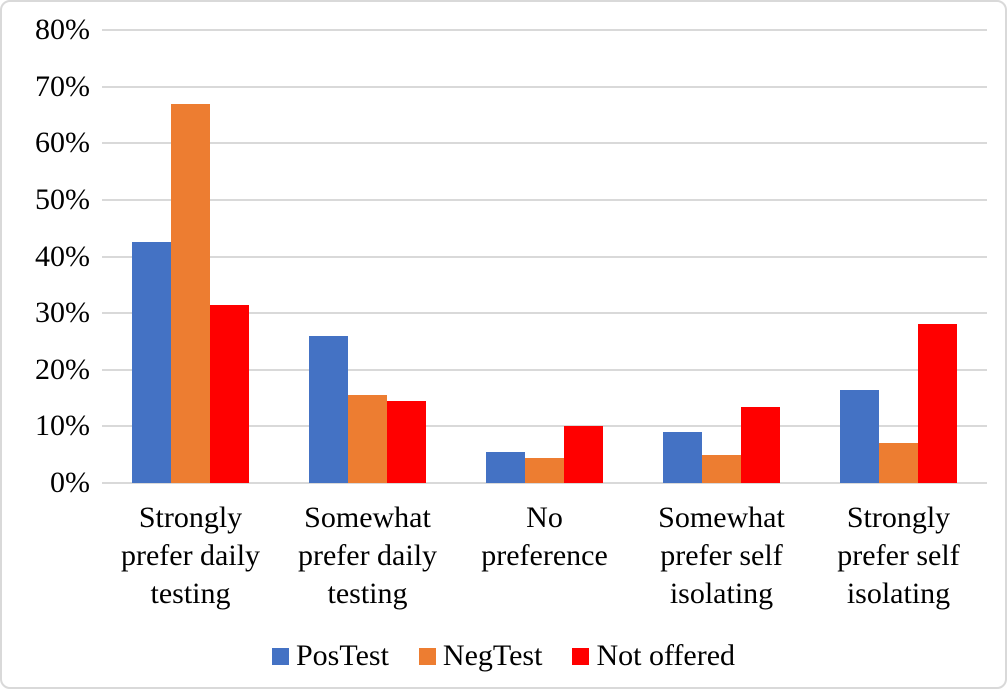 The image size is (1007, 689). I want to click on legend-item: Not offered, so click(653, 656).